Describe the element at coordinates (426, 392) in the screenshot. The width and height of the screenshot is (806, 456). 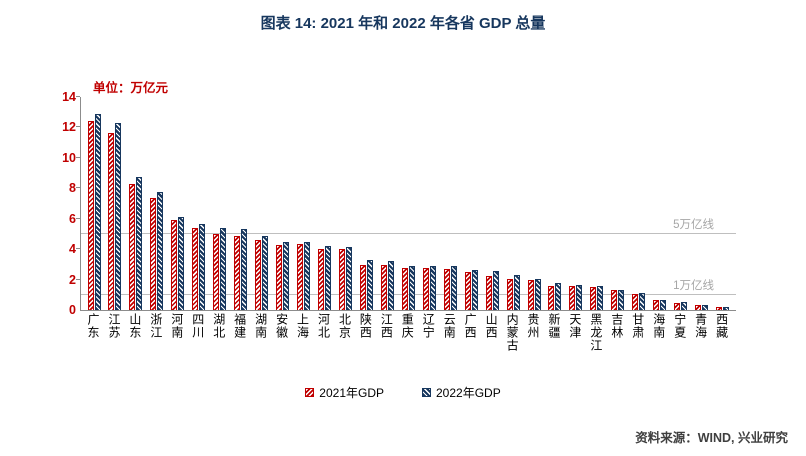
I see `legend-swatch-2022-icon` at that location.